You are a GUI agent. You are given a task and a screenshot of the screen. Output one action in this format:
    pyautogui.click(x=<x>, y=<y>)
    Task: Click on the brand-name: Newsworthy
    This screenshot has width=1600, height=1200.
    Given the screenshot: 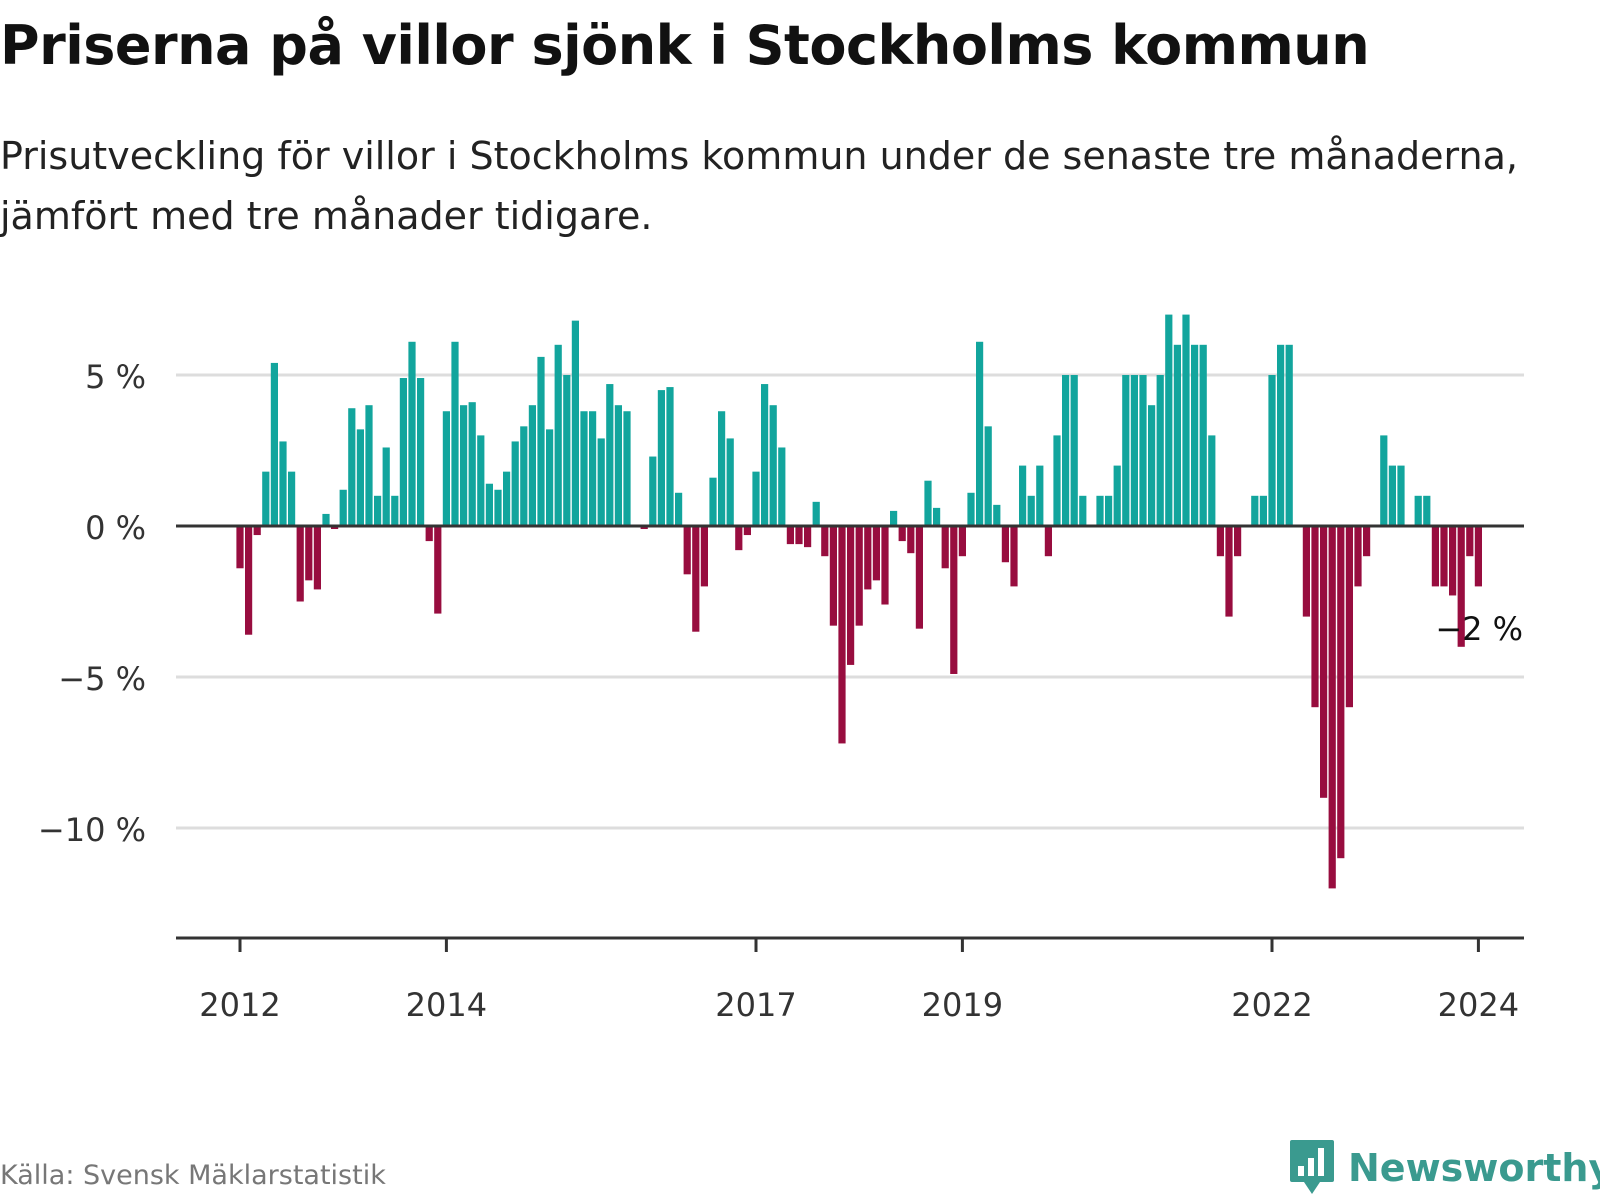 What is the action you would take?
    pyautogui.click(x=1474, y=1168)
    